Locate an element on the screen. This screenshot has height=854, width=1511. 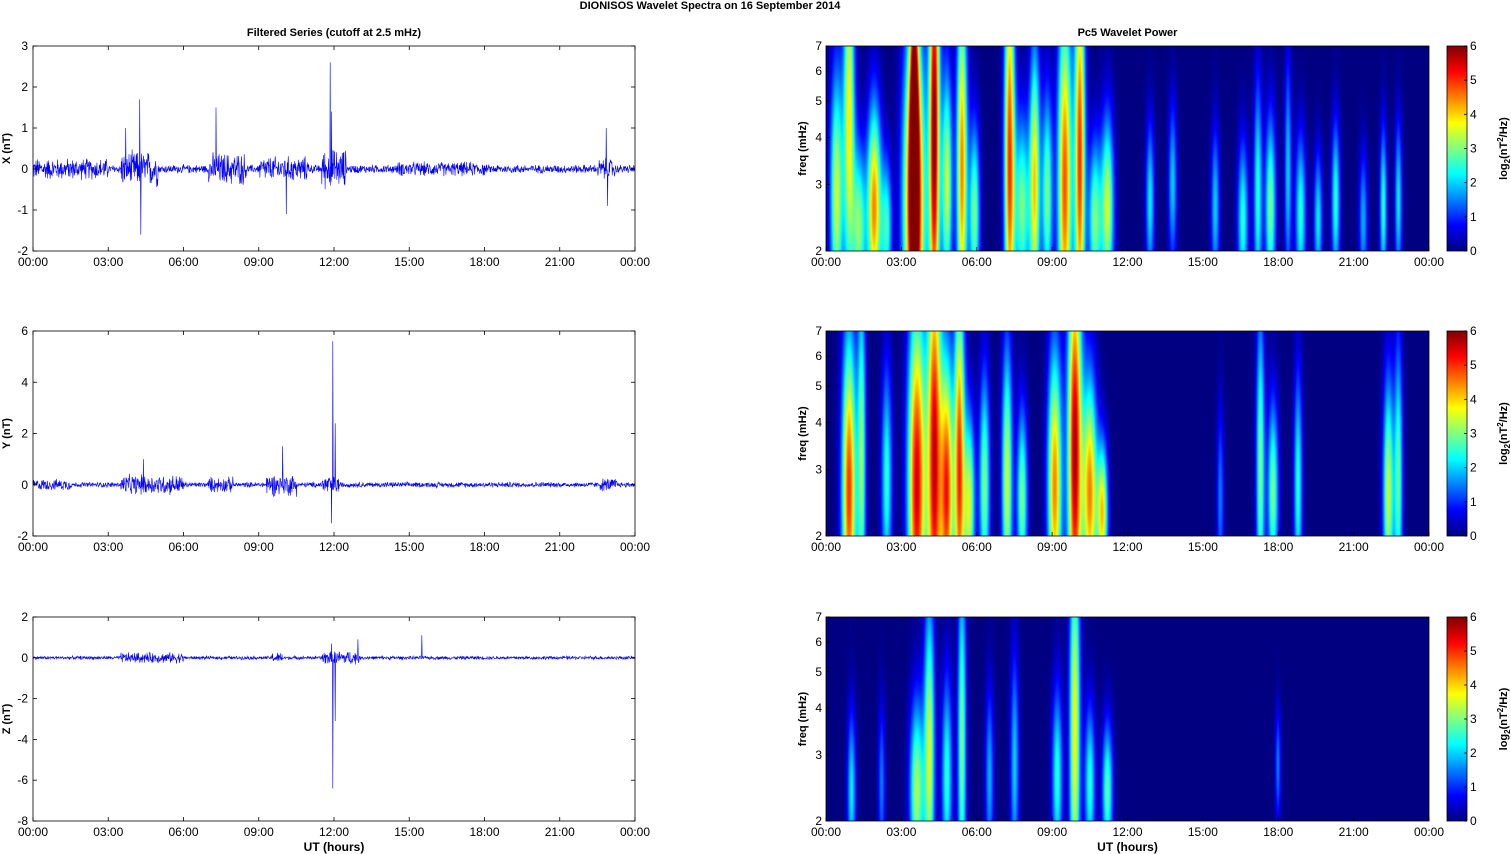
y-axis-label: Z (nT) is located at coordinates (7, 718).